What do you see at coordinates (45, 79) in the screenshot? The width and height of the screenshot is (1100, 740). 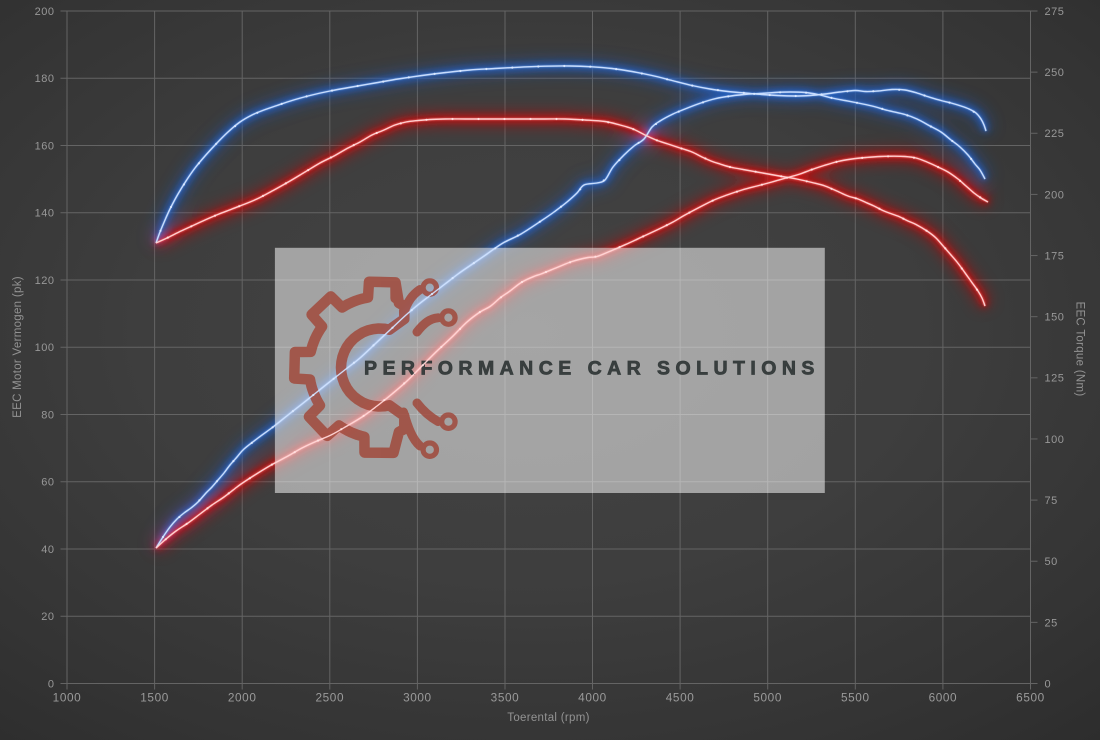 I see `svg-text: 180` at bounding box center [45, 79].